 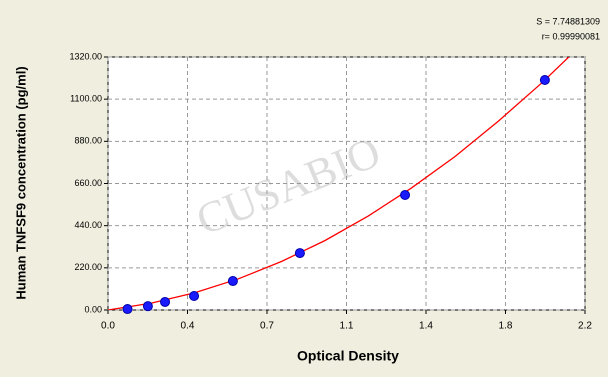 What do you see at coordinates (85, 56) in the screenshot?
I see `y-tick-label: 1320.00` at bounding box center [85, 56].